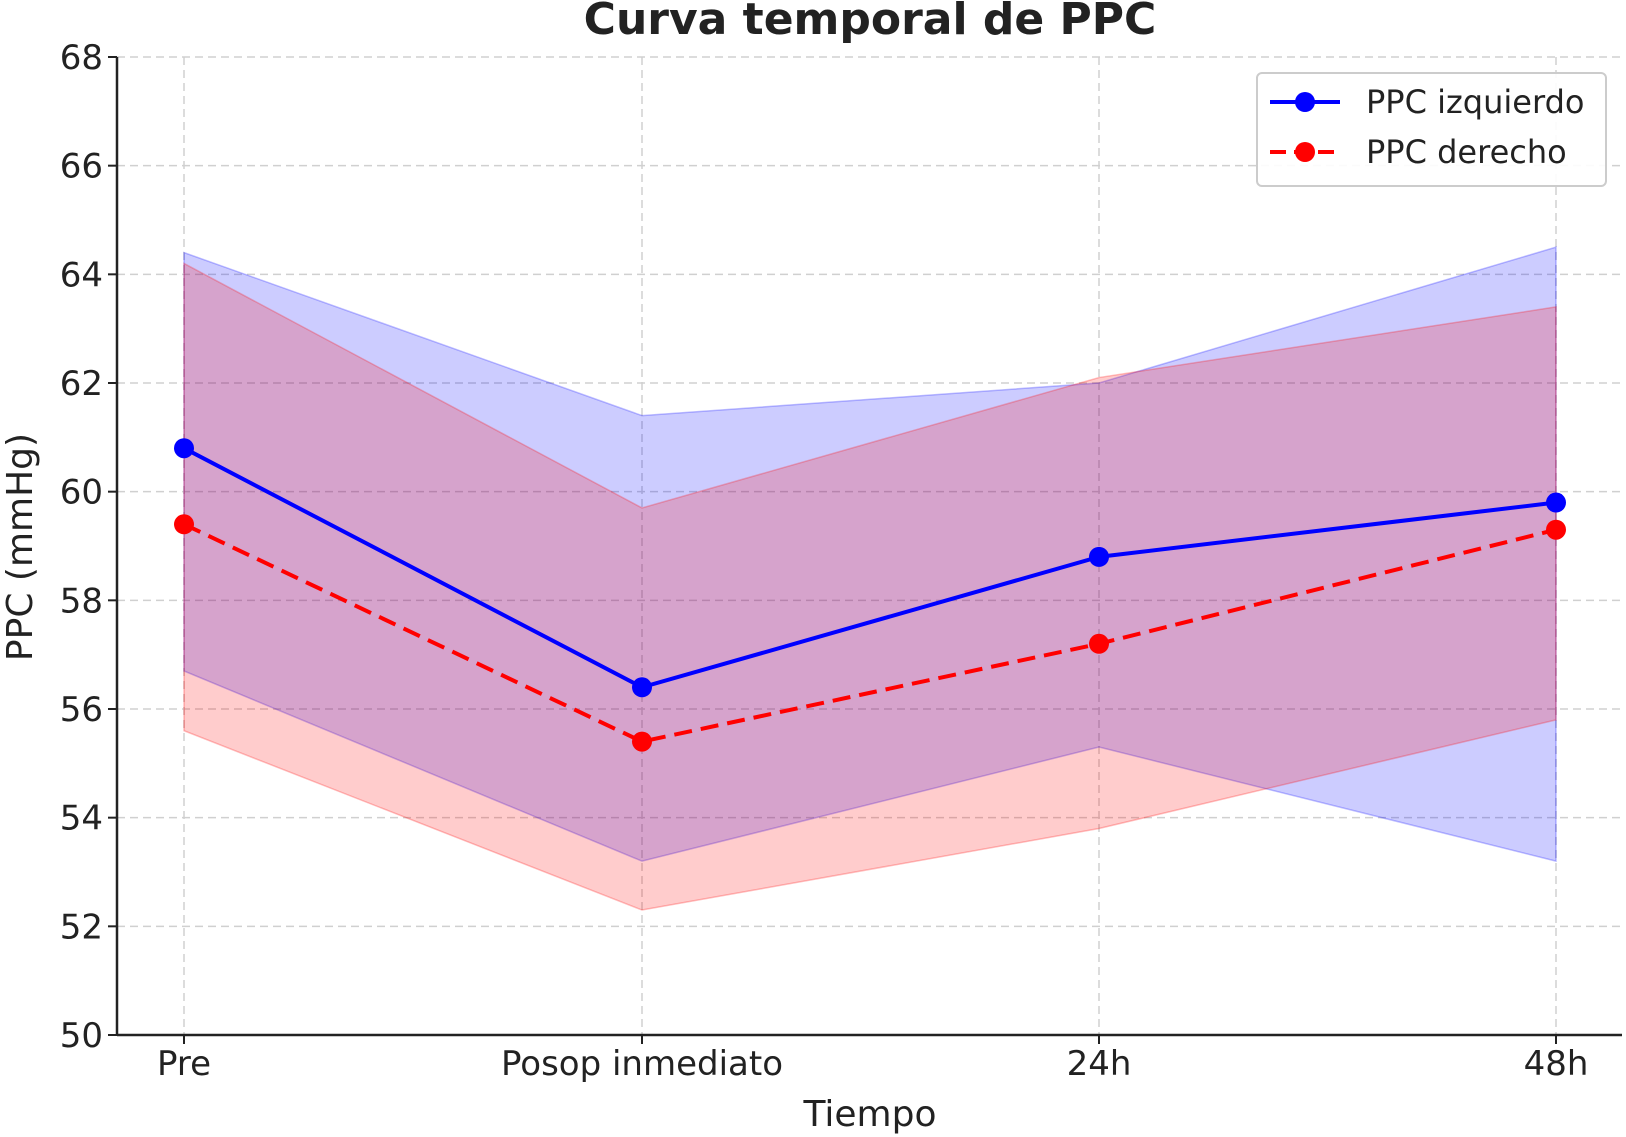 The height and width of the screenshot is (1137, 1626). I want to click on x-tick-label: 24h, so click(1099, 1064).